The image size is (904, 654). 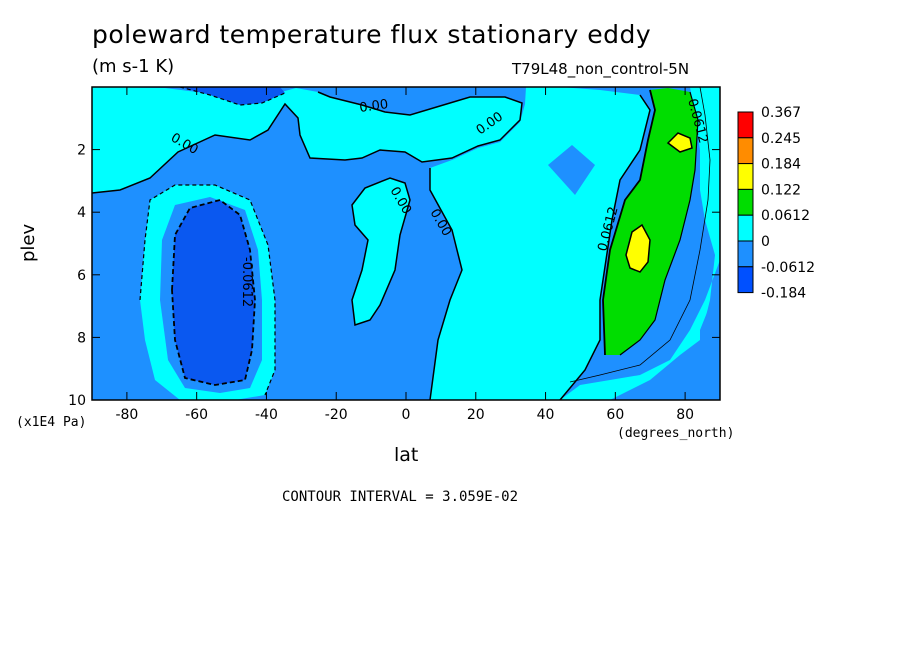 I want to click on fill-cyan-center, so click(x=540, y=243).